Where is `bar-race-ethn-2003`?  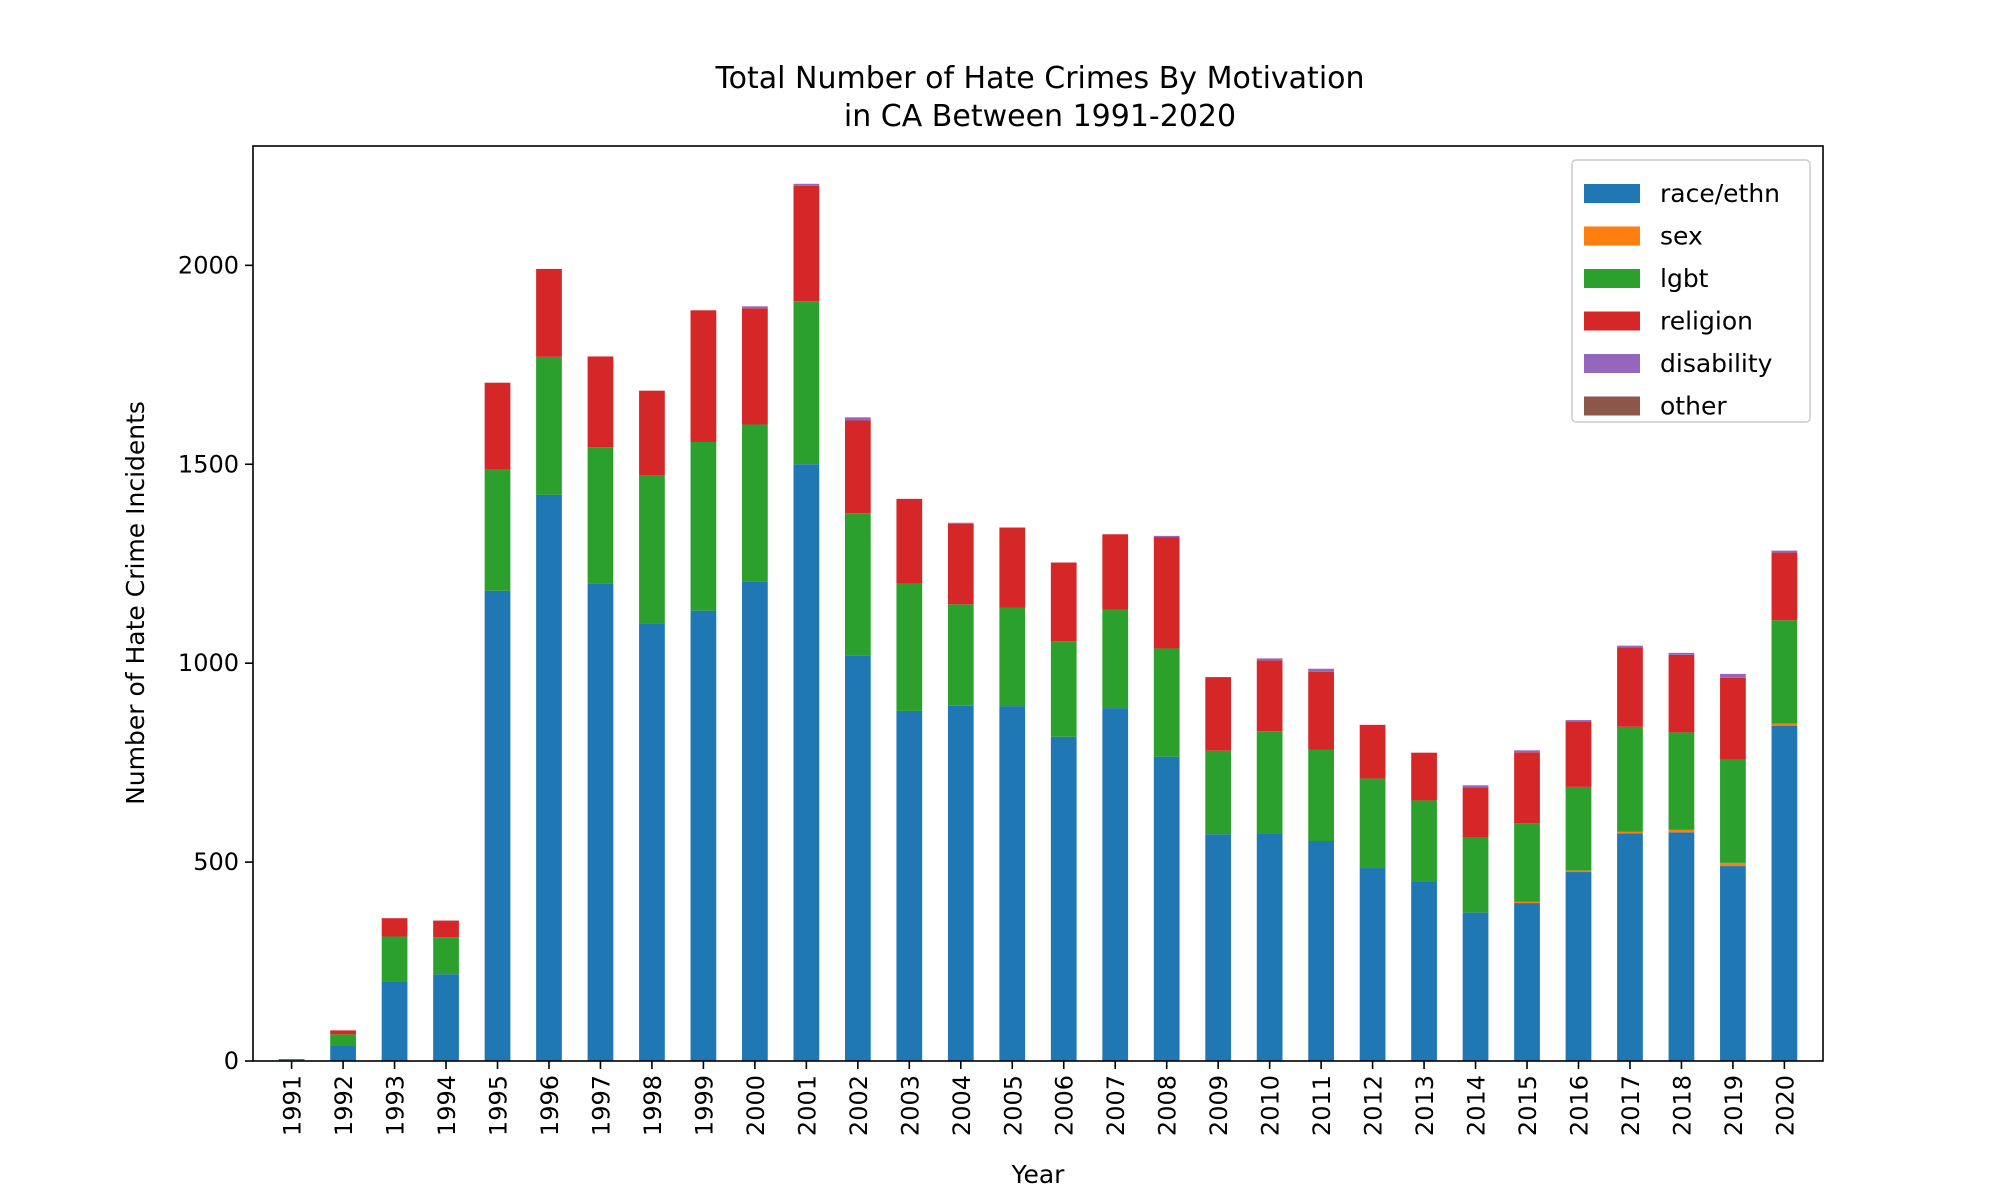
bar-race-ethn-2003 is located at coordinates (909, 885).